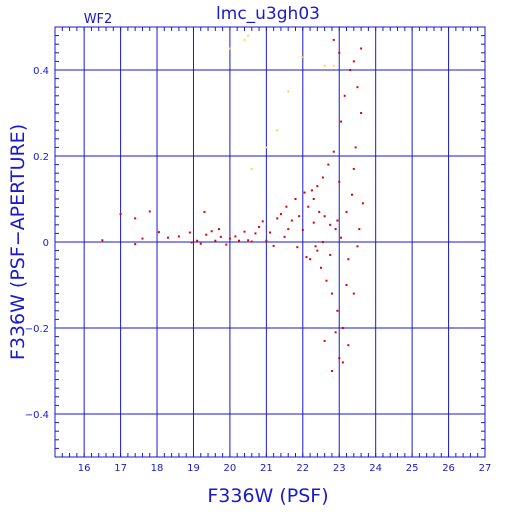 This screenshot has width=512, height=512. I want to click on y-tick-label: −0.2, so click(37, 329).